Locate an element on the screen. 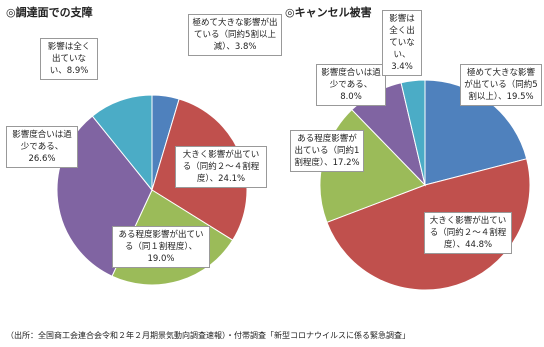 The height and width of the screenshot is (347, 544). category-label: ある程度影響が出ている（同約1割程度）、 is located at coordinates (327, 151).